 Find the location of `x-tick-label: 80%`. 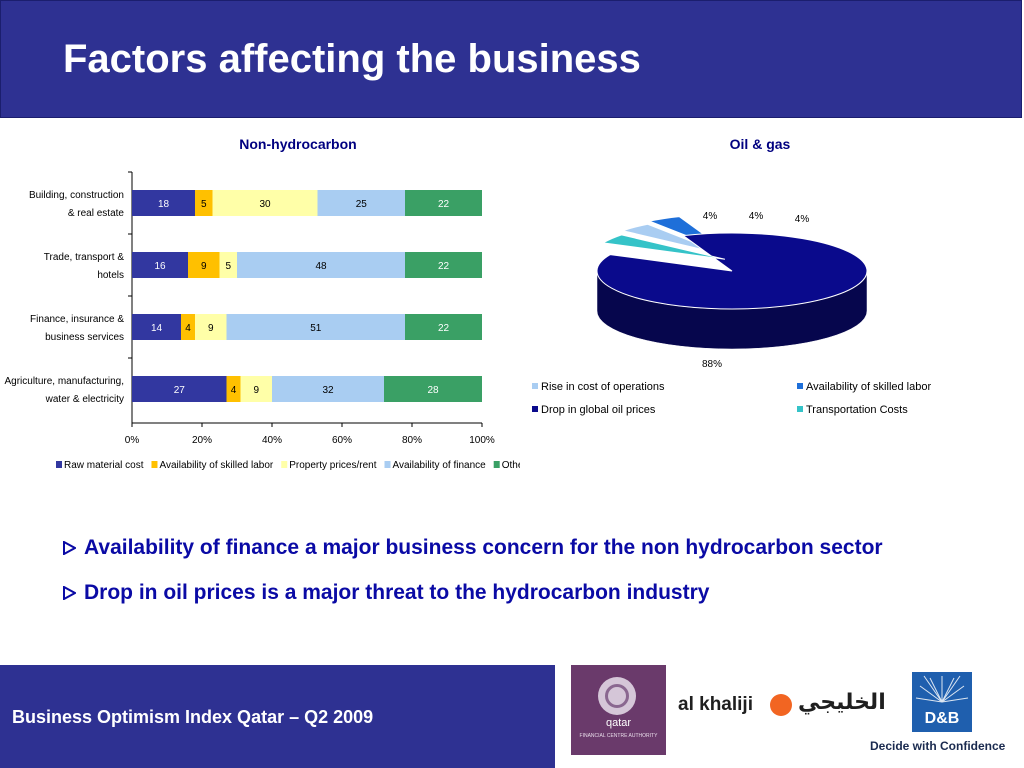

x-tick-label: 80% is located at coordinates (412, 440).